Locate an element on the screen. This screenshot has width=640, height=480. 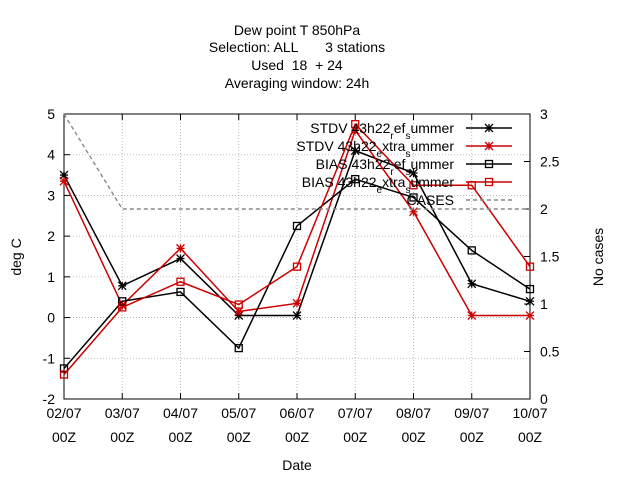
title-line-4: Averaging window: 24h is located at coordinates (297, 83).